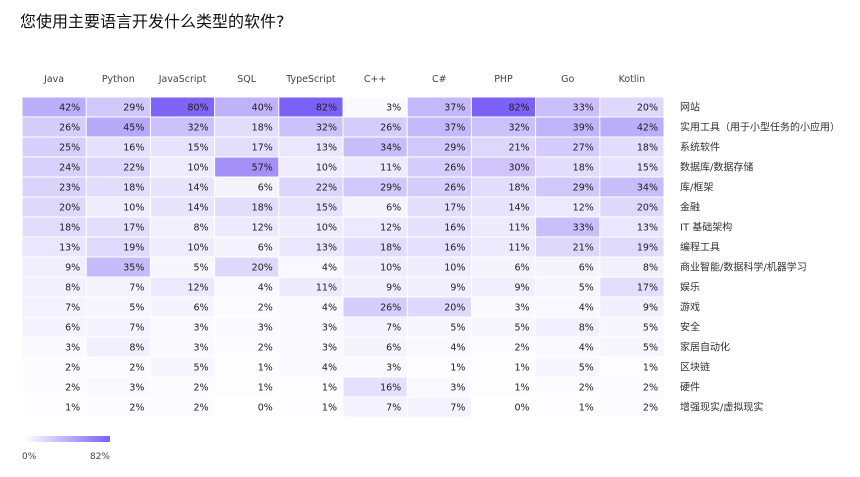 This screenshot has height=477, width=860. What do you see at coordinates (326, 128) in the screenshot?
I see `cell-value-label: 32%` at bounding box center [326, 128].